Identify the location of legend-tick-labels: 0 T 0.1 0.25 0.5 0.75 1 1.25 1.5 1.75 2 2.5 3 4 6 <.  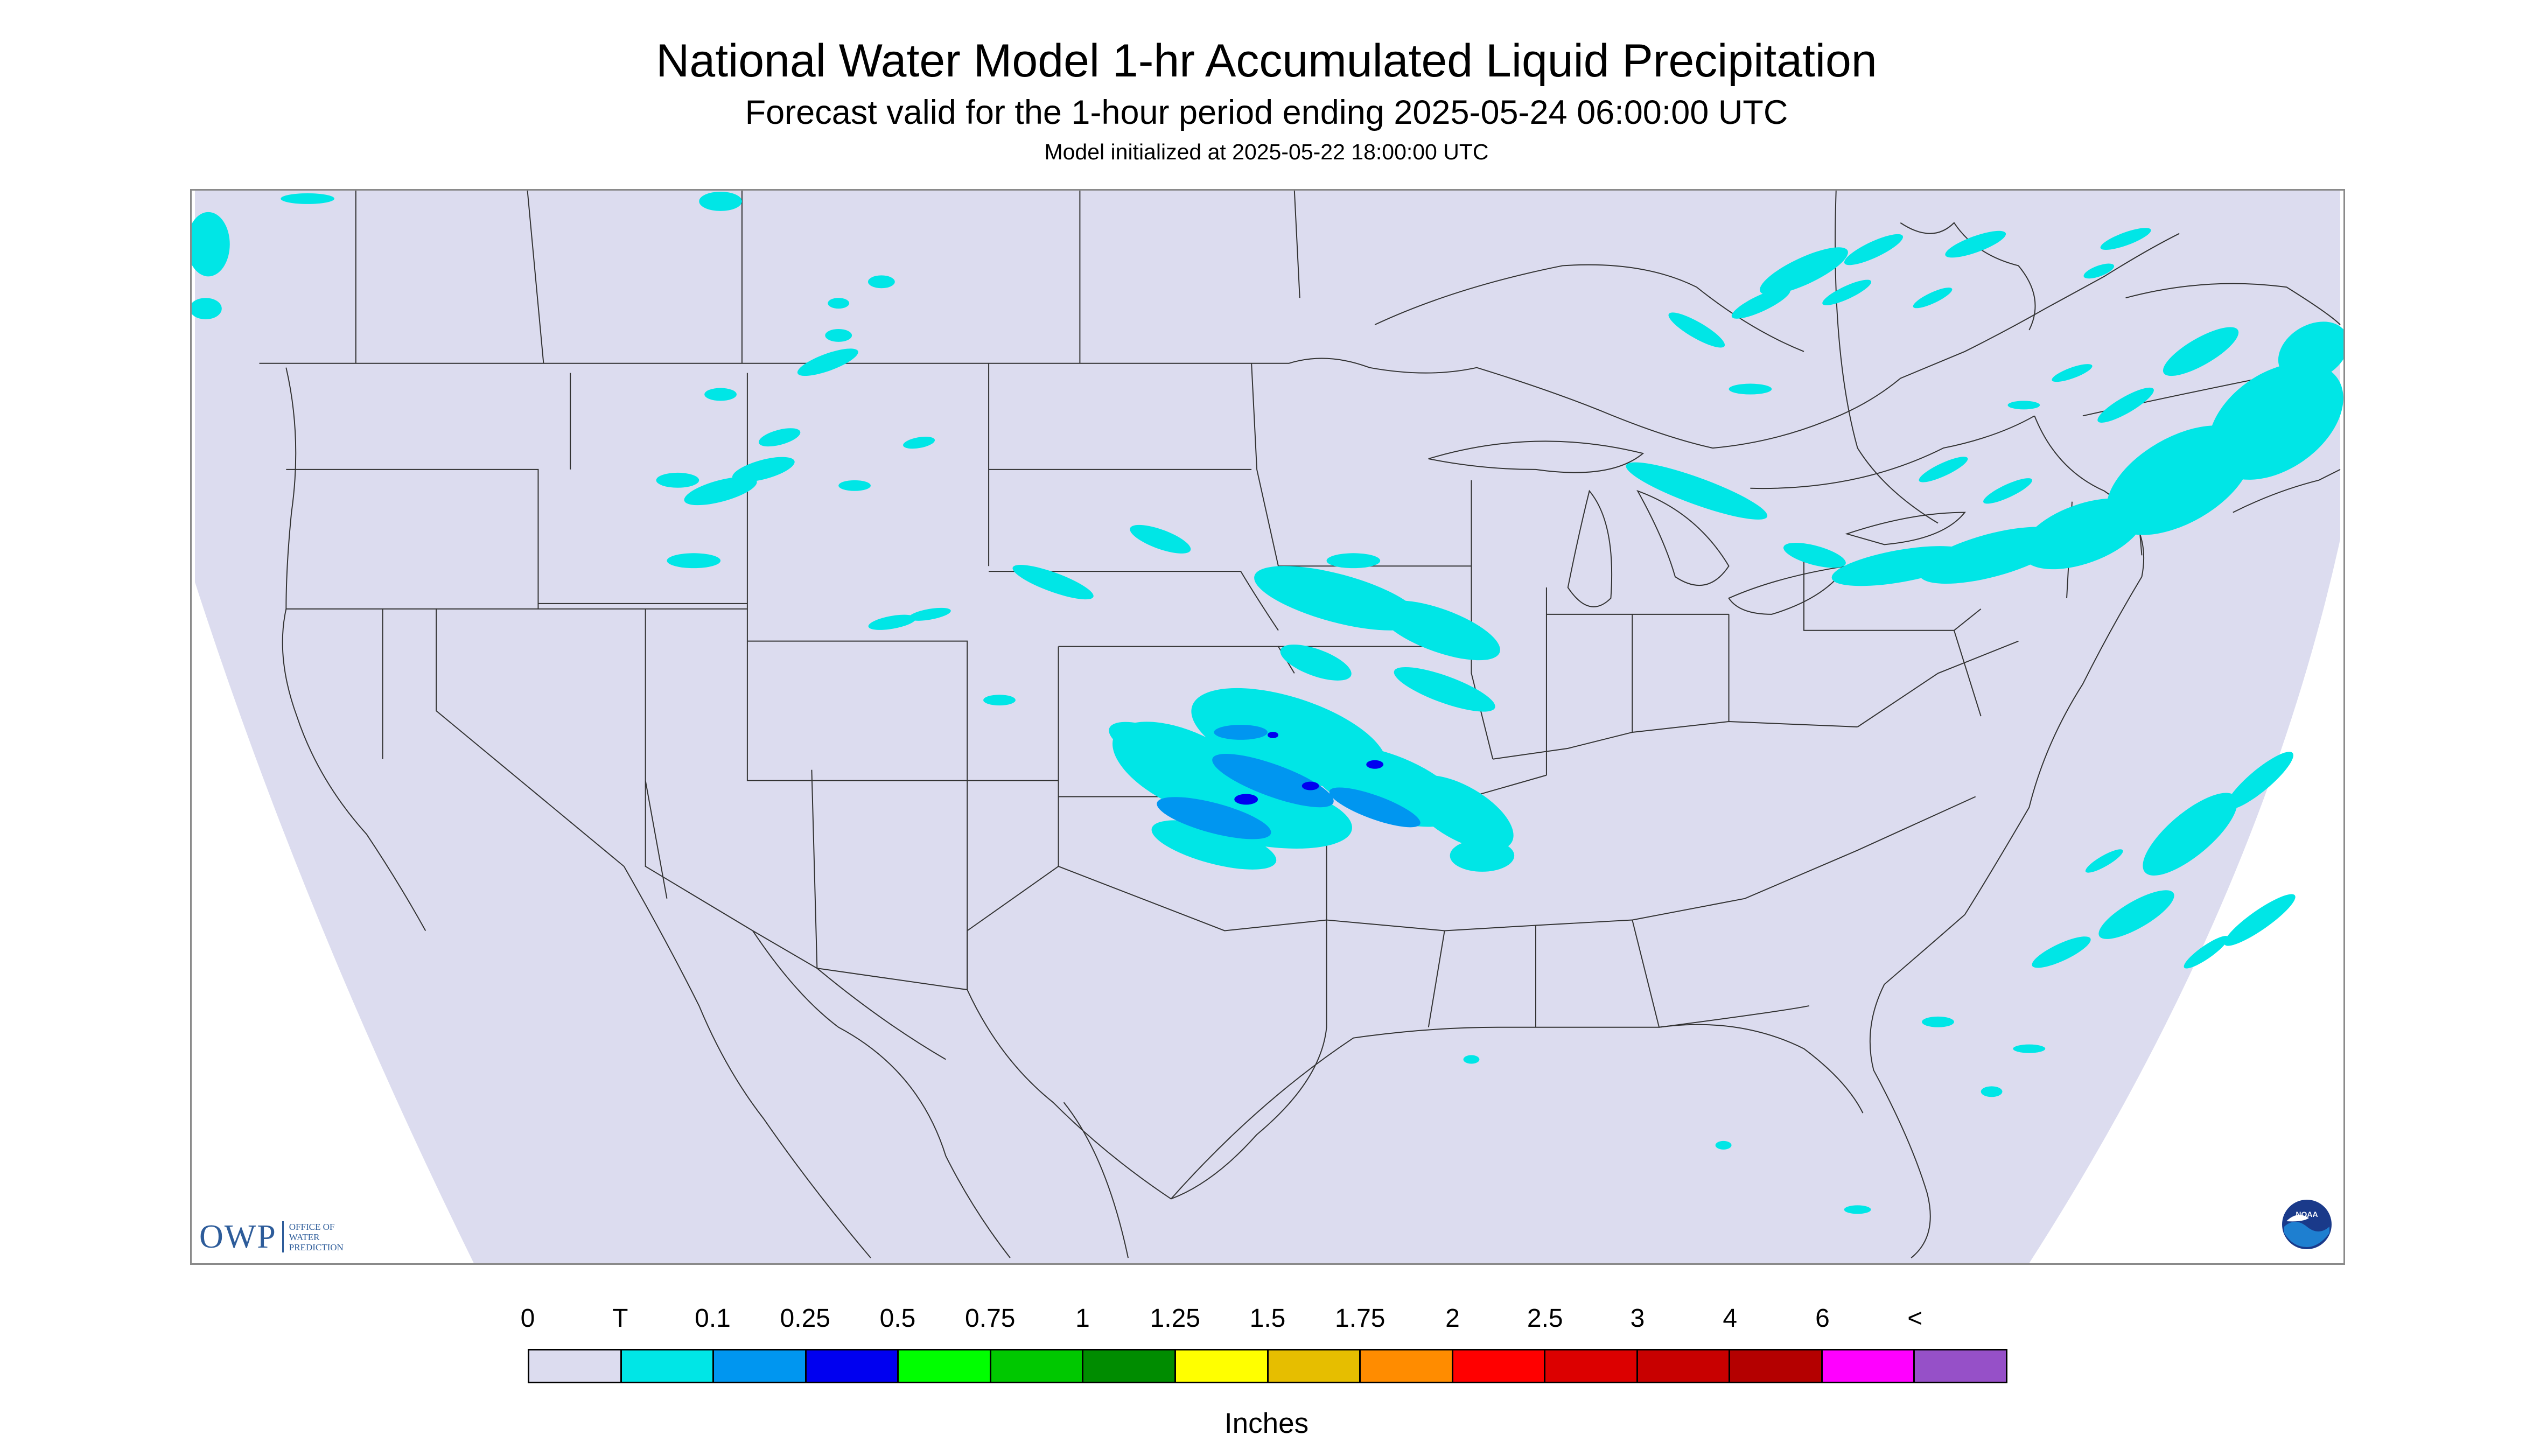
(1264, 1321).